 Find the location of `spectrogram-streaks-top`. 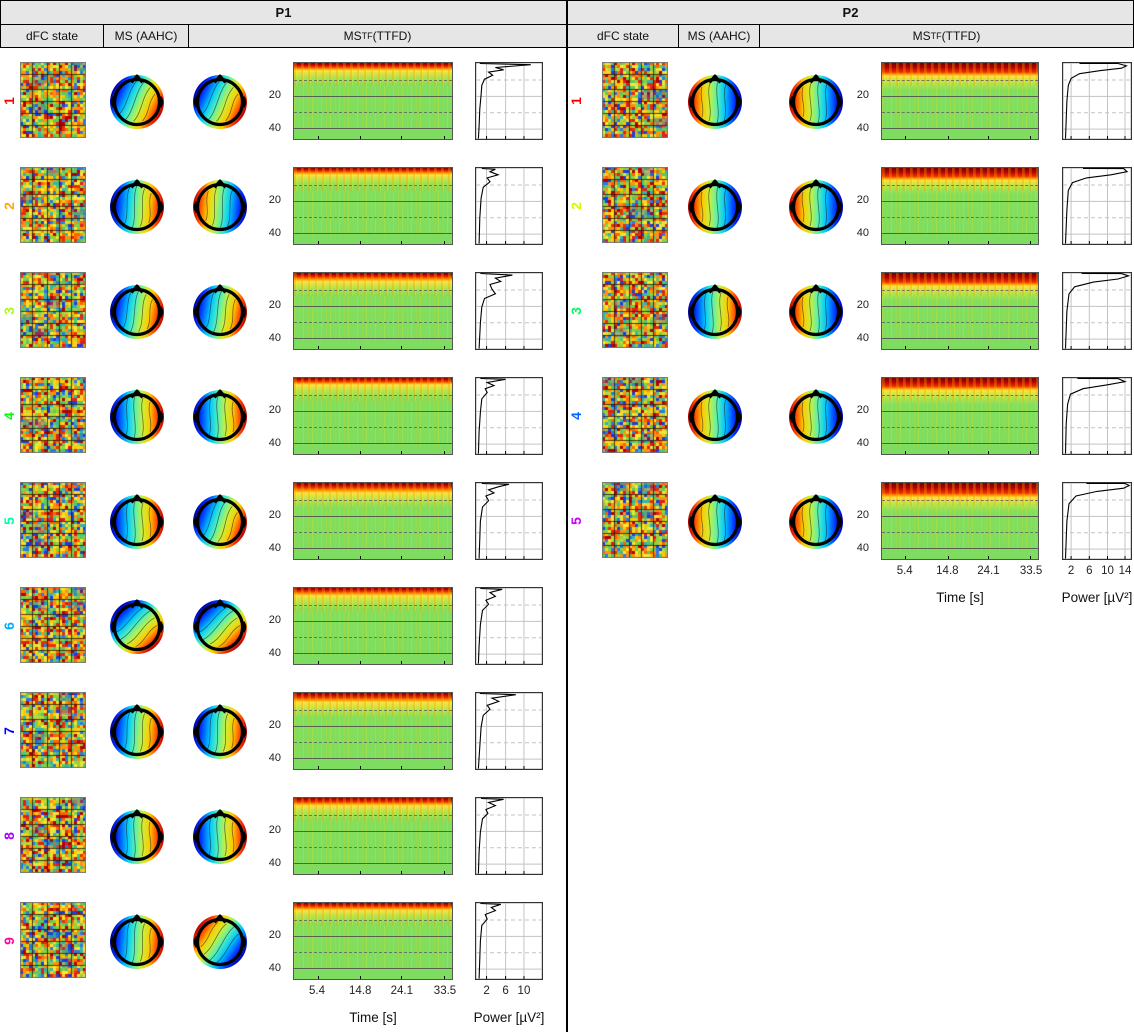

spectrogram-streaks-top is located at coordinates (373, 179).